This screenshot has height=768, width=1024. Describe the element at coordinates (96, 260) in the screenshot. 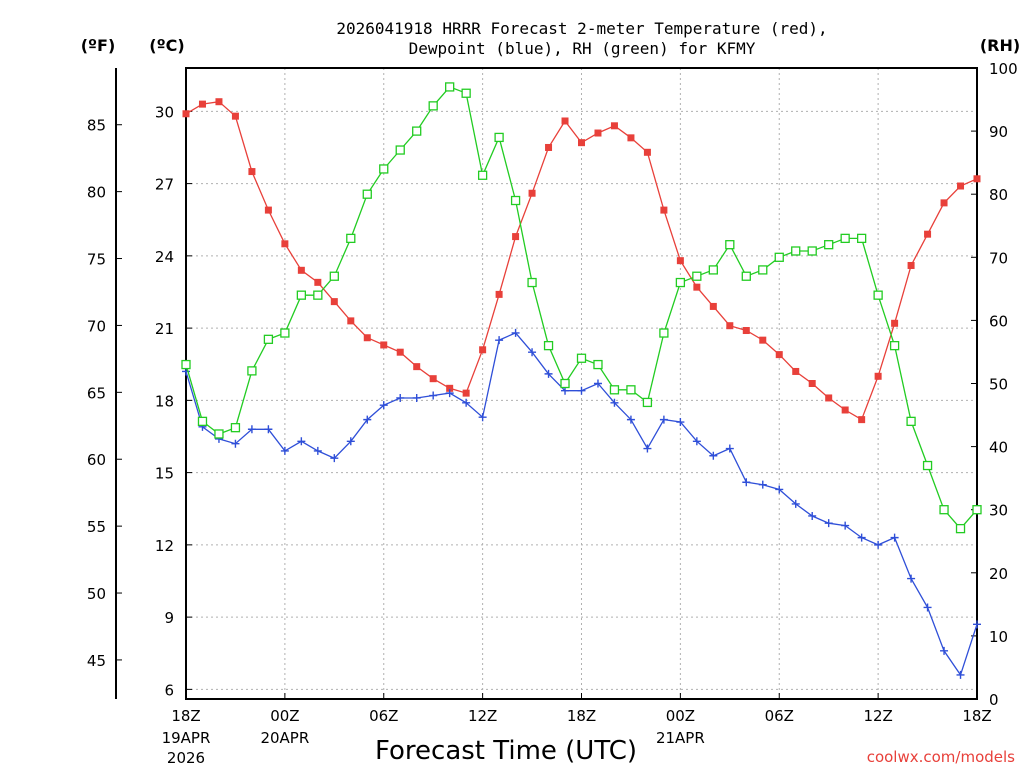

I see `fahrenheit-tick-label: 75` at that location.